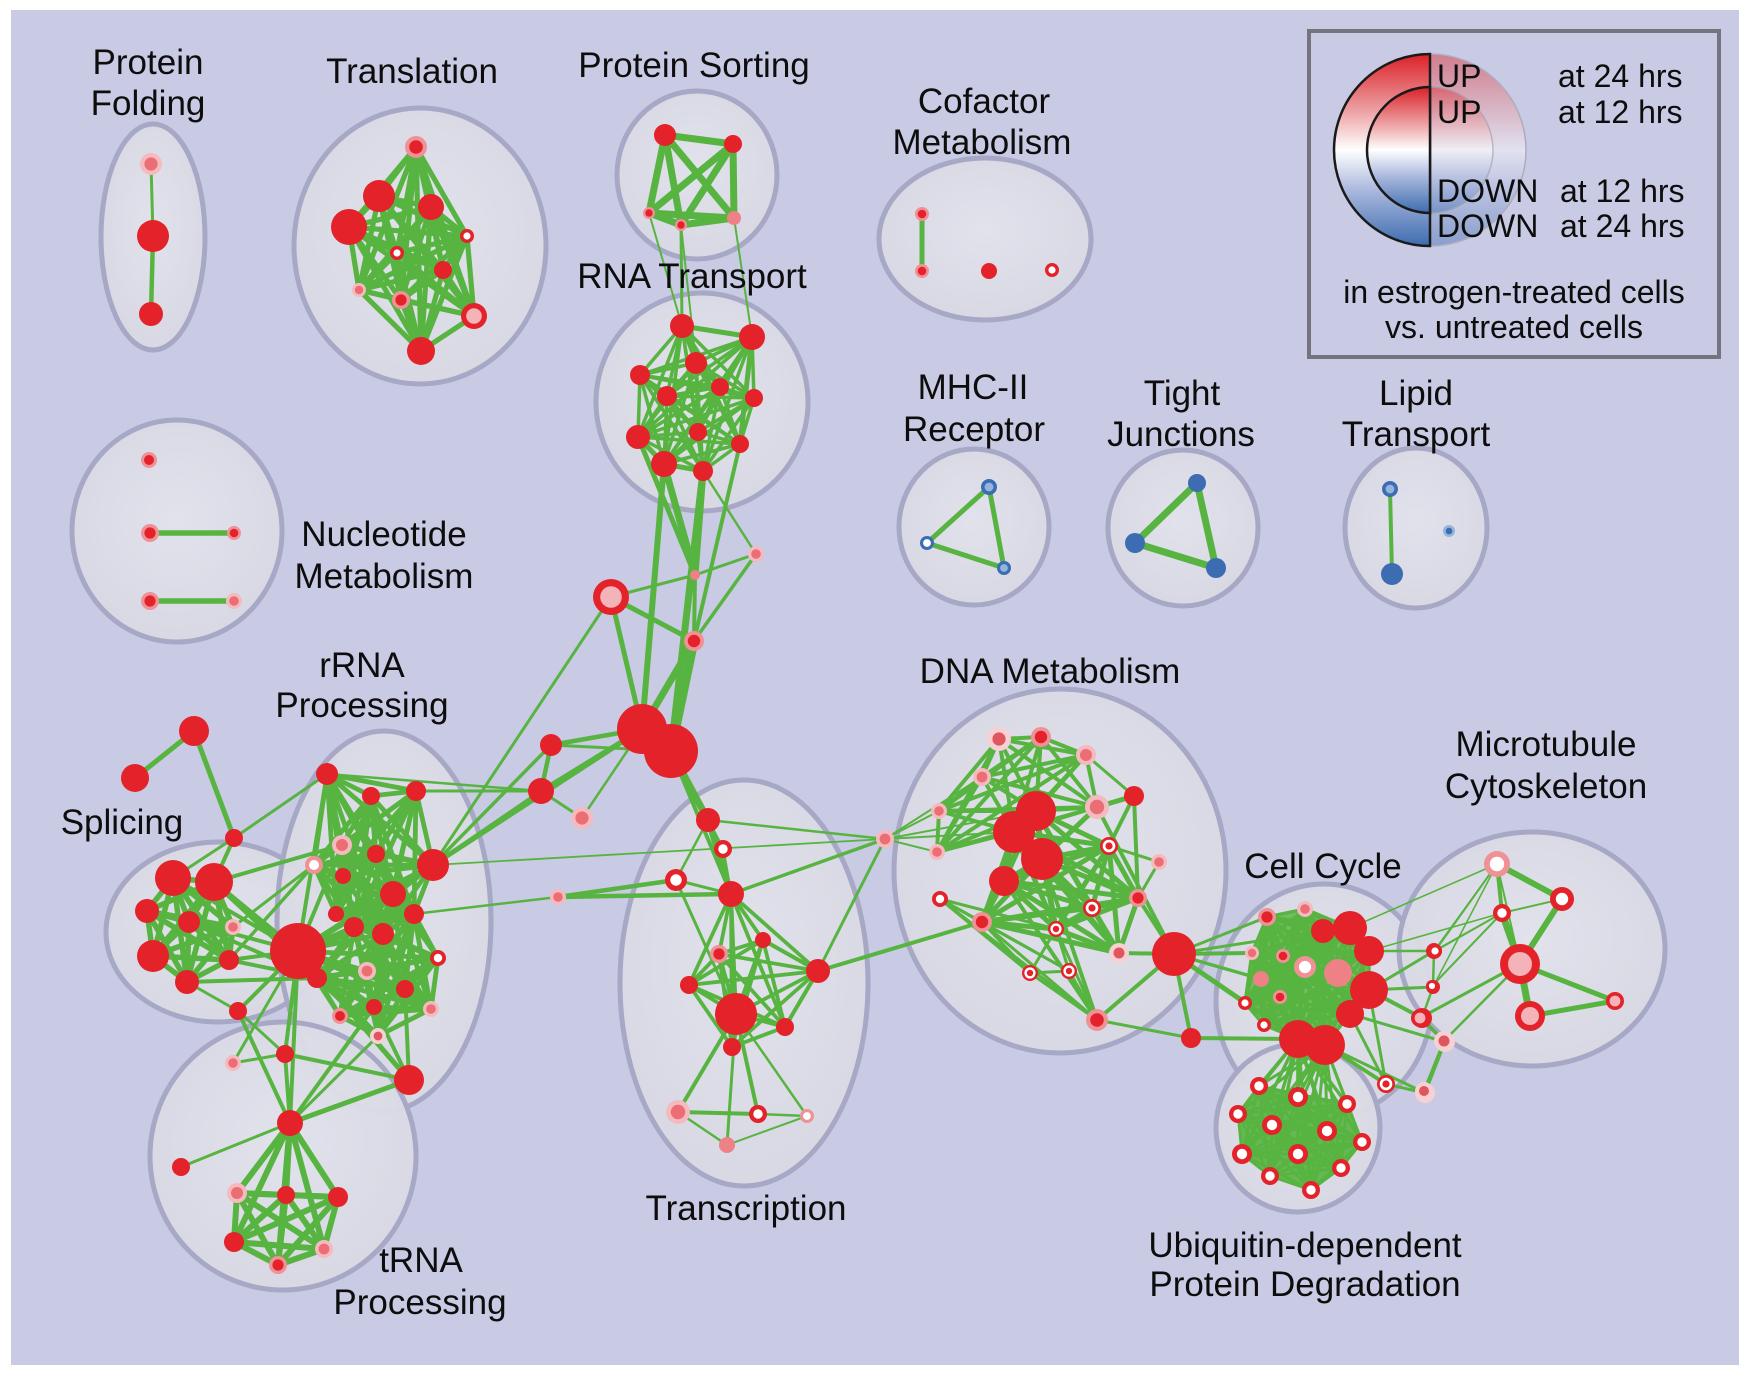 This screenshot has width=1750, height=1376. Describe the element at coordinates (1546, 744) in the screenshot. I see `svg-text: Microtubule` at that location.